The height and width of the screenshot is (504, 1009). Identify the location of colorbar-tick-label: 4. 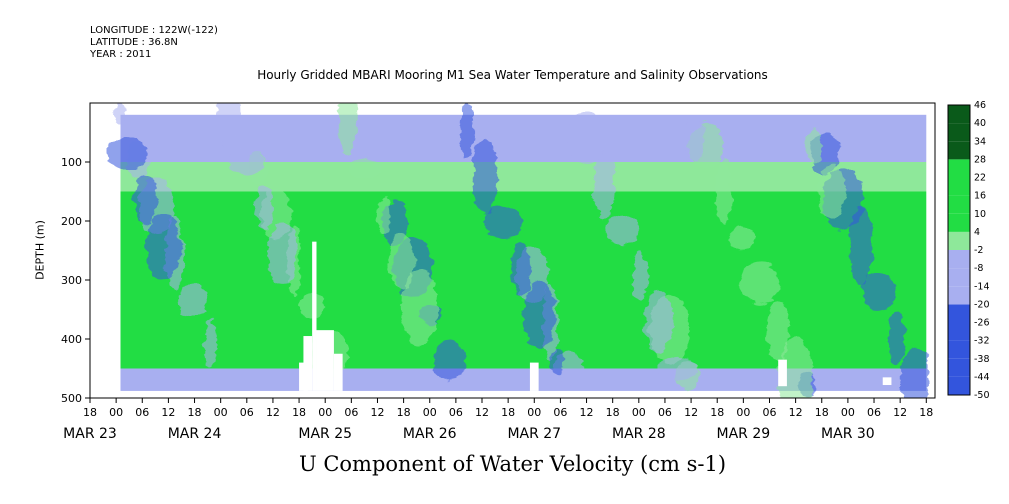
(977, 232).